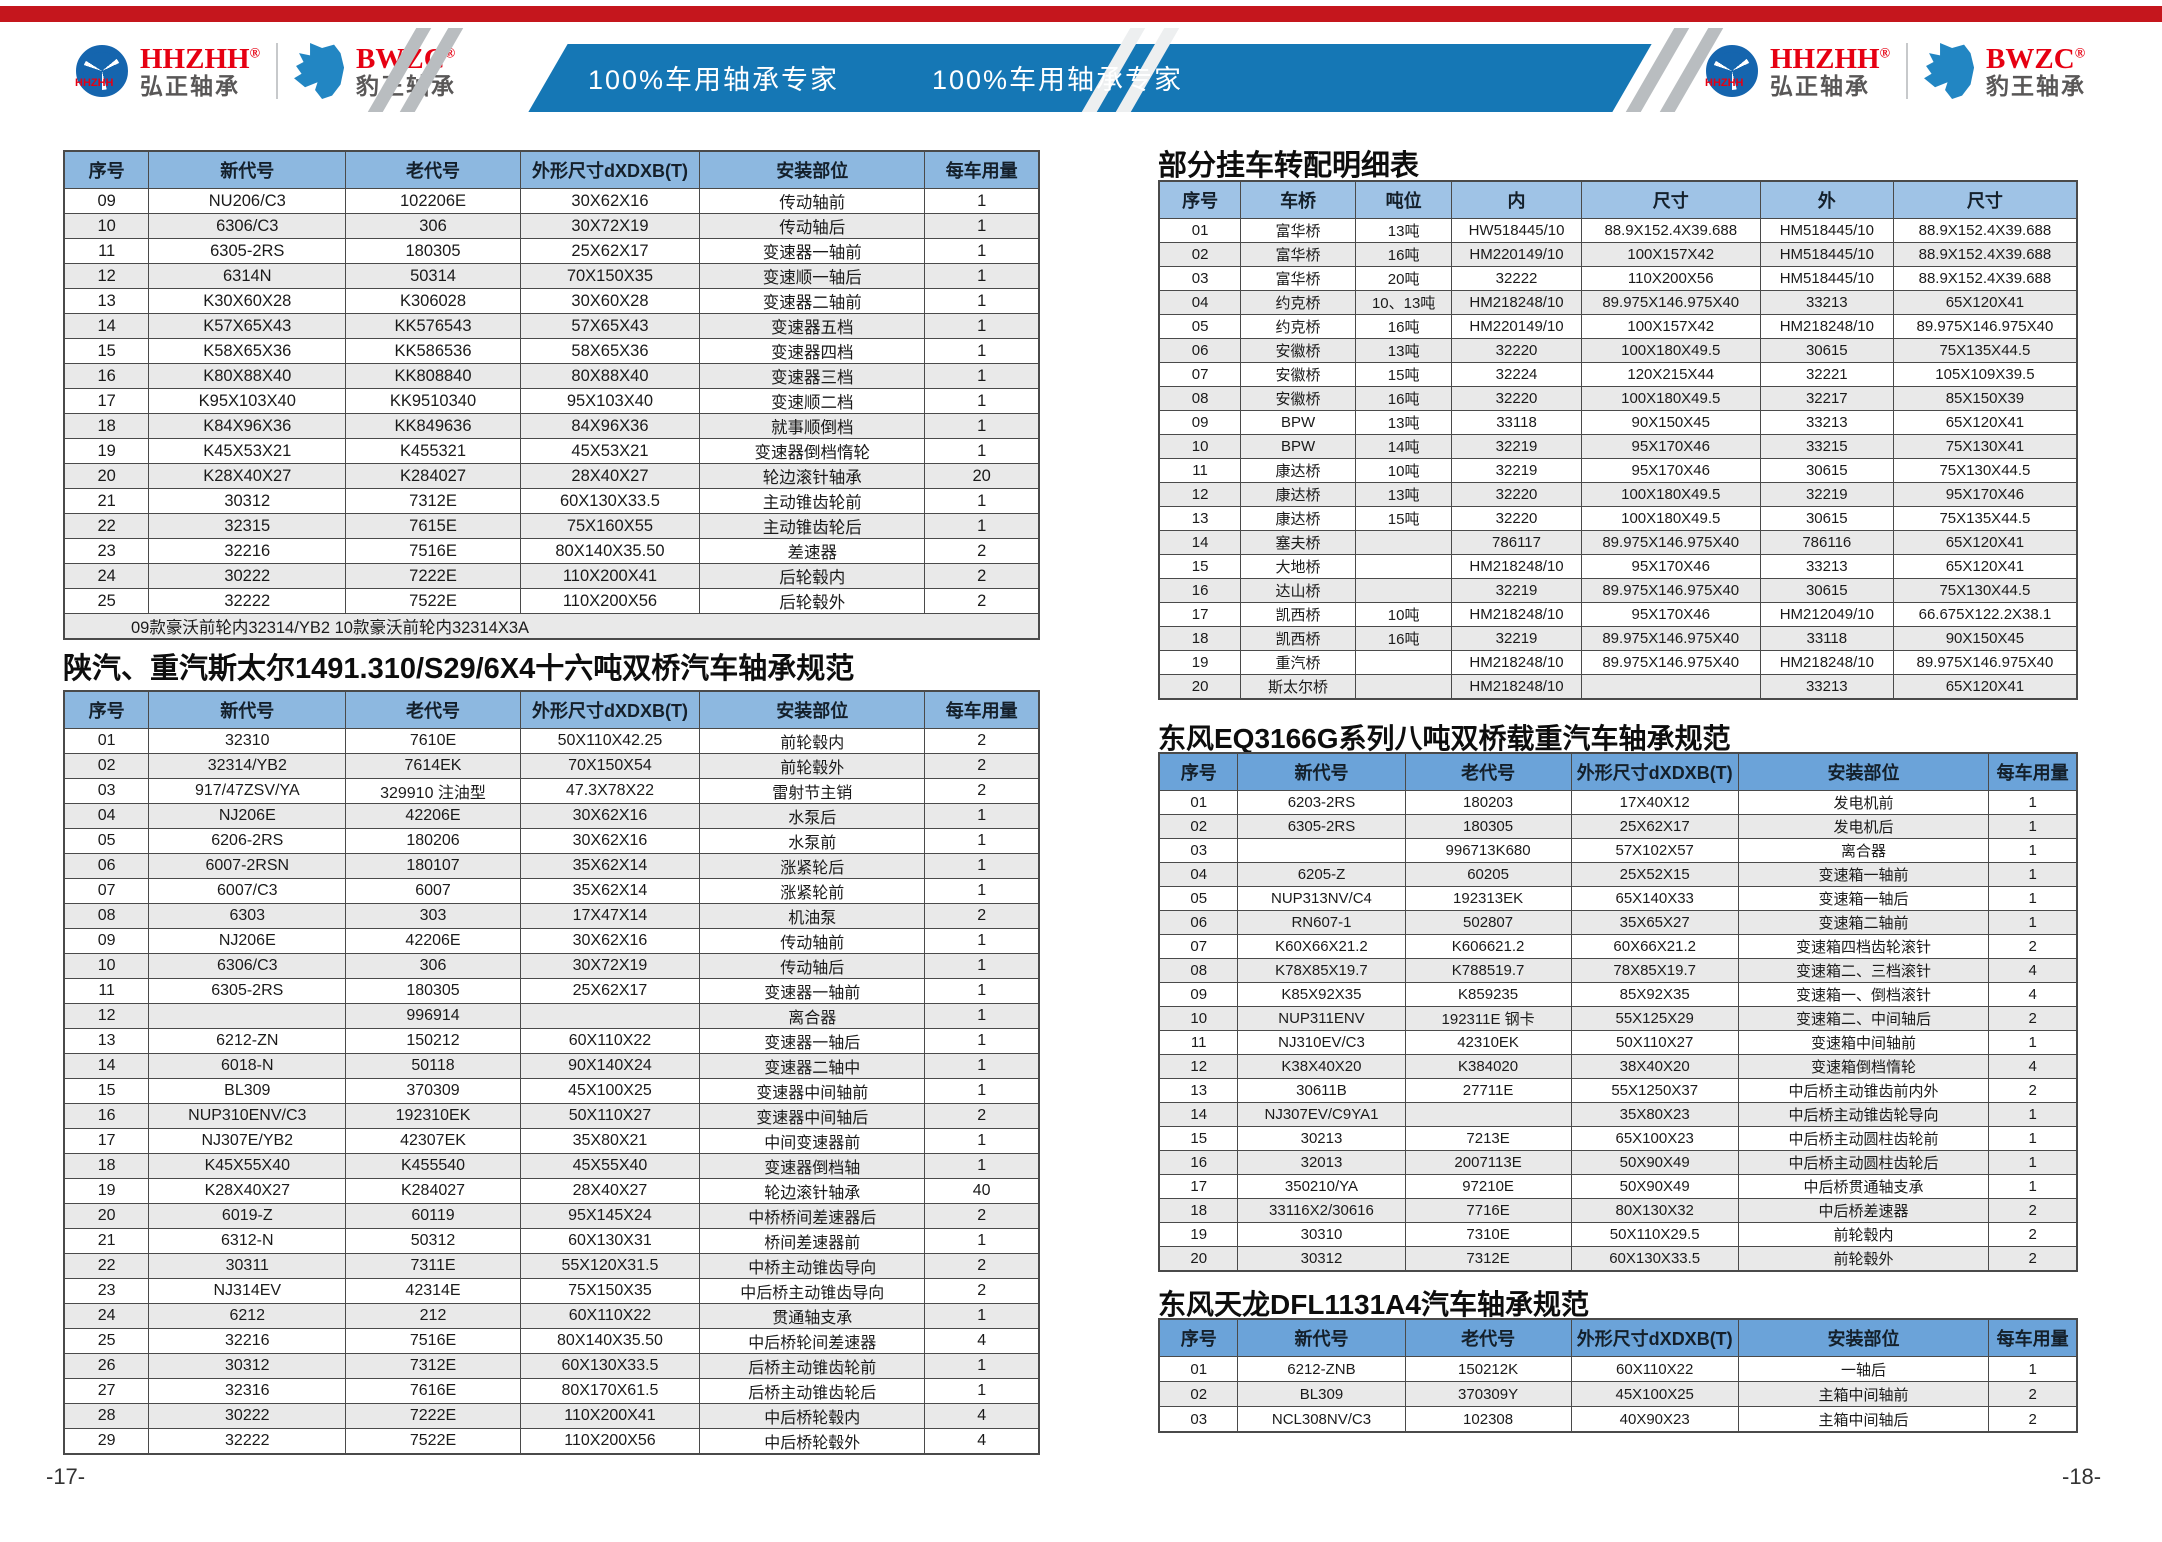 This screenshot has height=1542, width=2162. Describe the element at coordinates (433, 1291) in the screenshot. I see `table-cell: 42314E` at that location.